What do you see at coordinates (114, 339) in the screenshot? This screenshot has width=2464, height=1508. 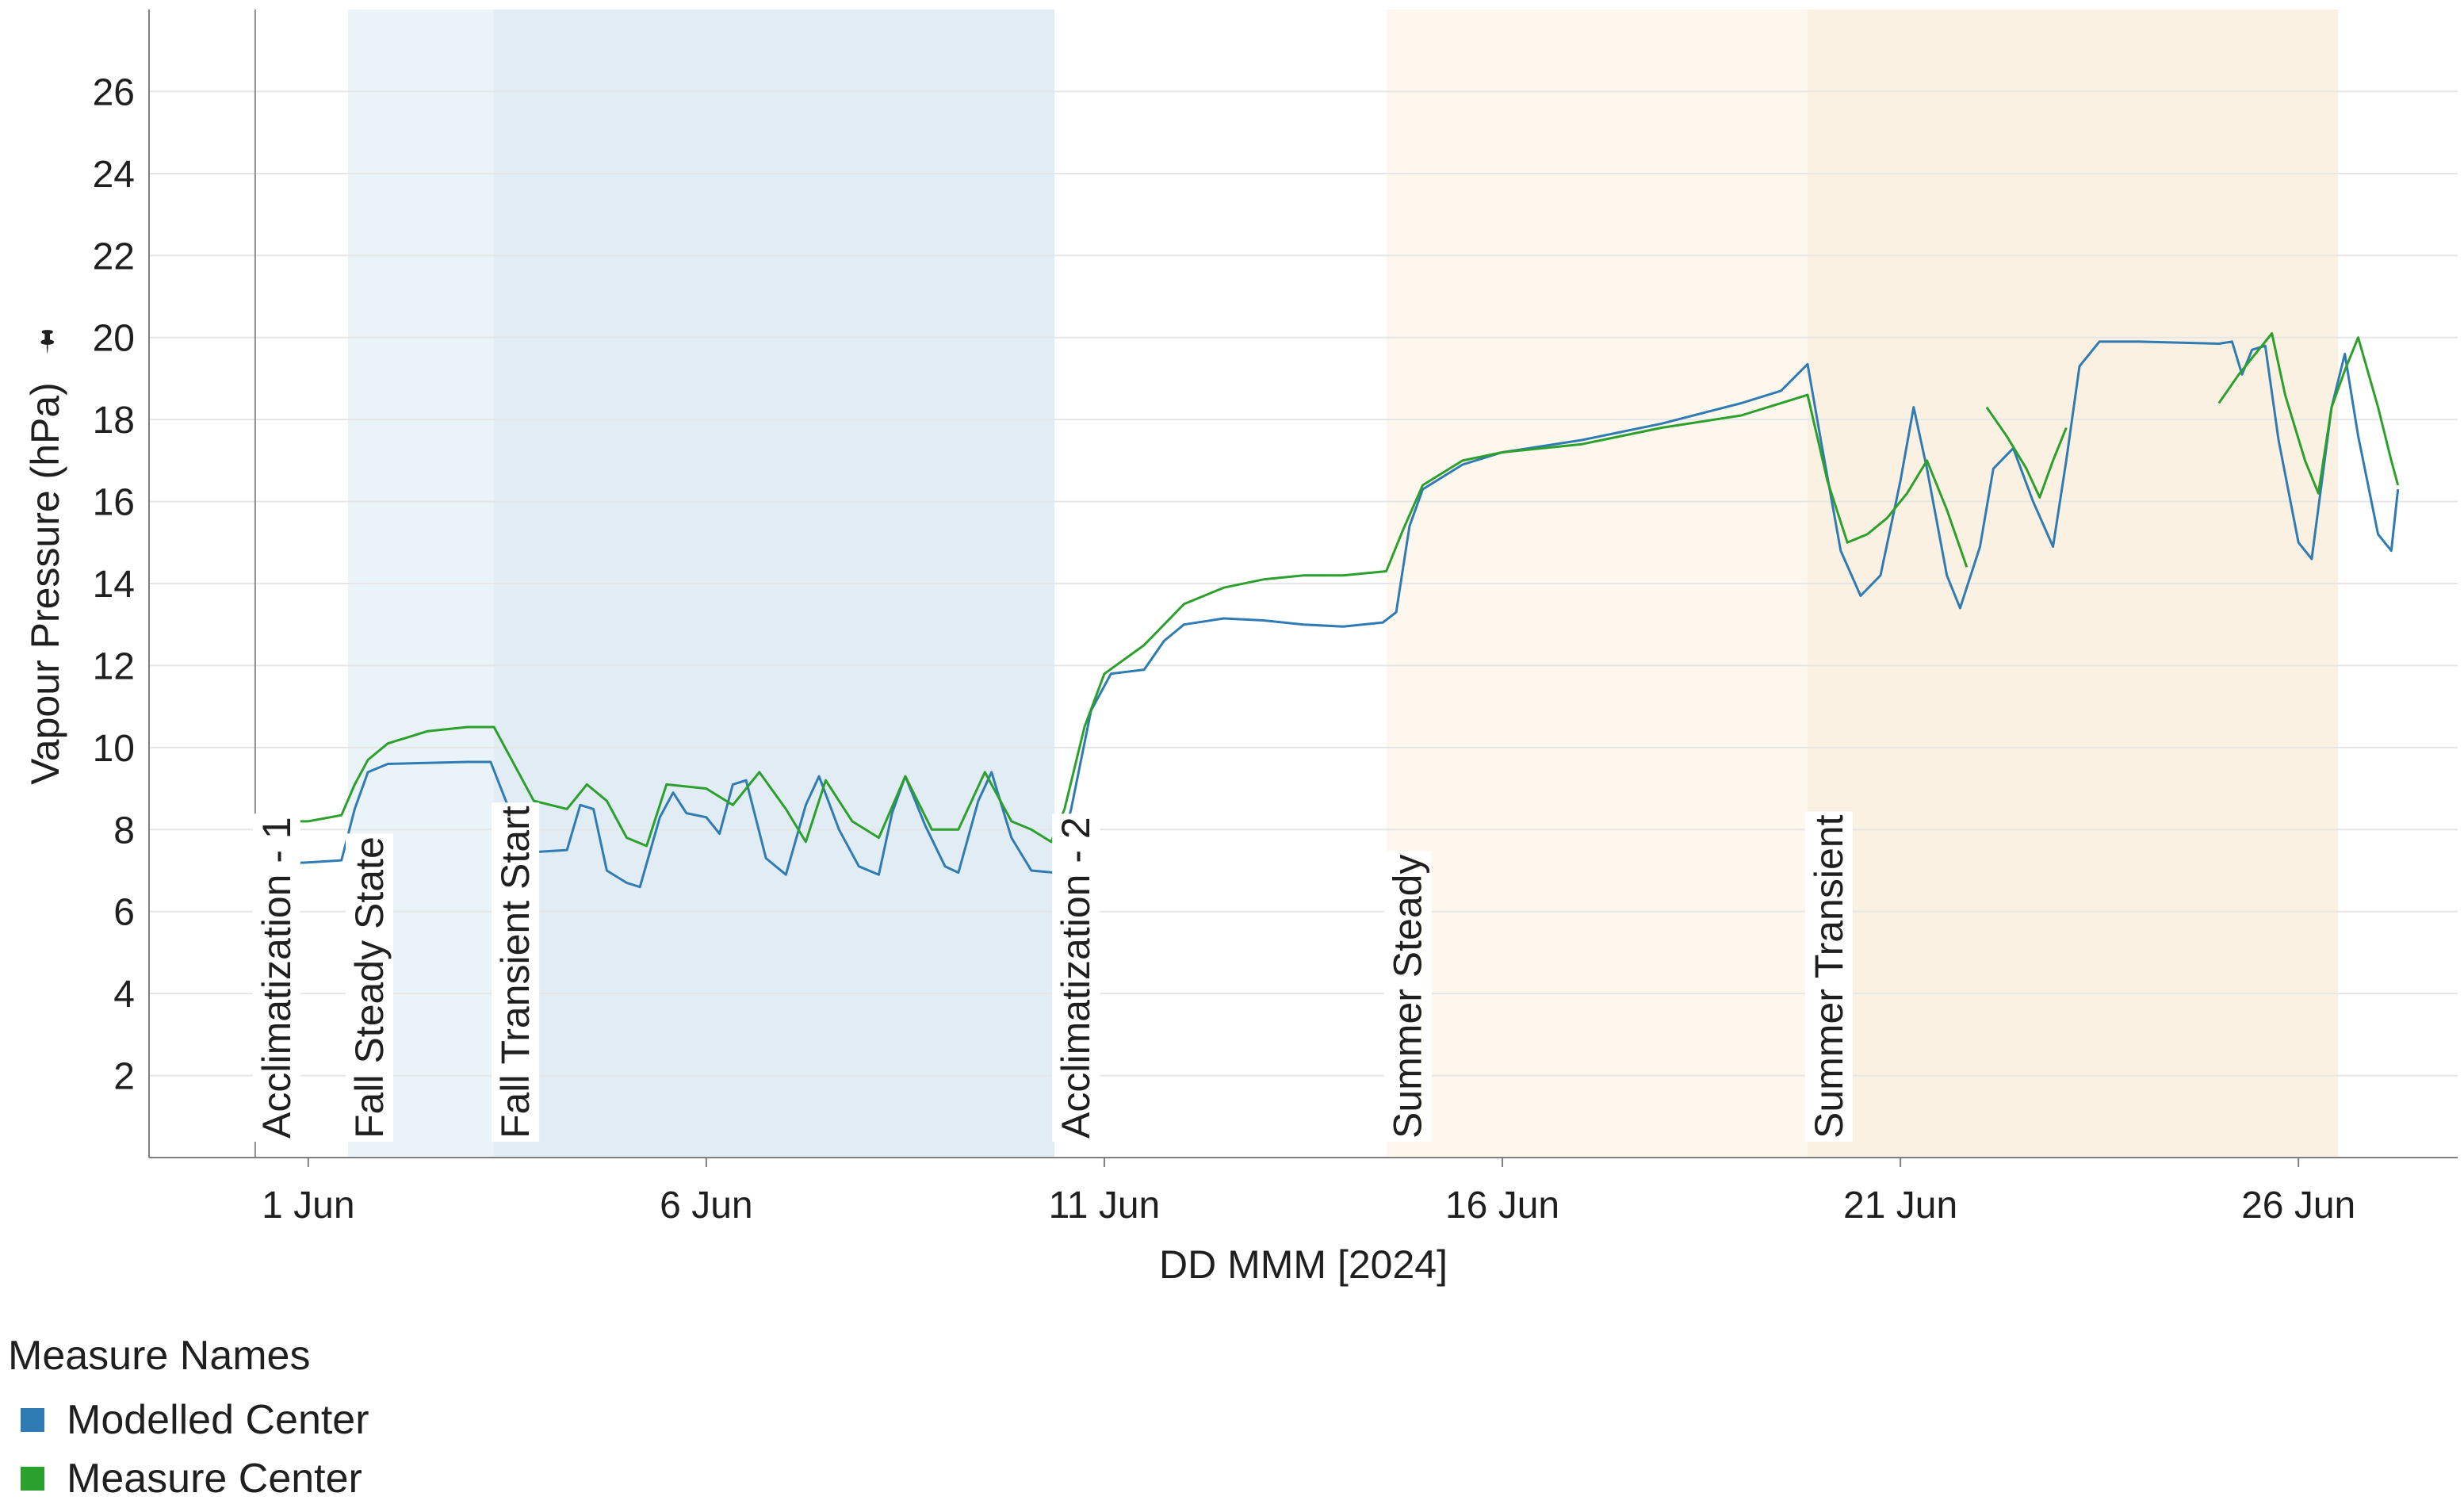 I see `y-tick-label: 20` at bounding box center [114, 339].